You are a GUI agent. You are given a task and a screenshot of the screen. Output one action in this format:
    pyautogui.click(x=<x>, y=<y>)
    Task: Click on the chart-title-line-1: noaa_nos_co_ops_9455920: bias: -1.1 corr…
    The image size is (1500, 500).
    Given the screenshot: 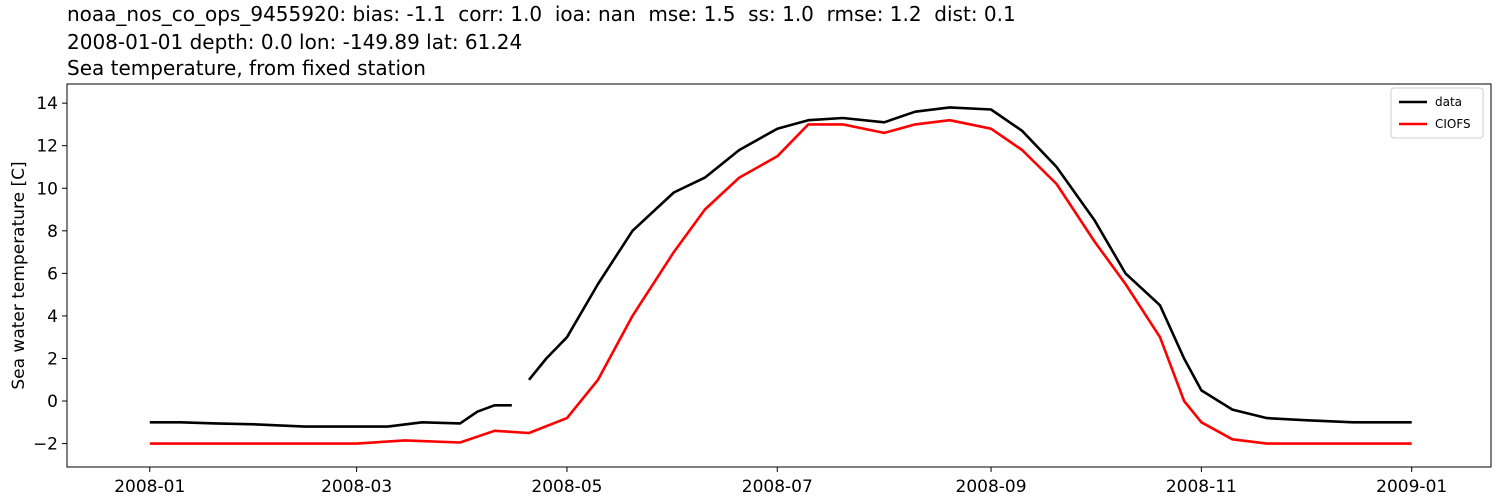 What is the action you would take?
    pyautogui.click(x=541, y=14)
    